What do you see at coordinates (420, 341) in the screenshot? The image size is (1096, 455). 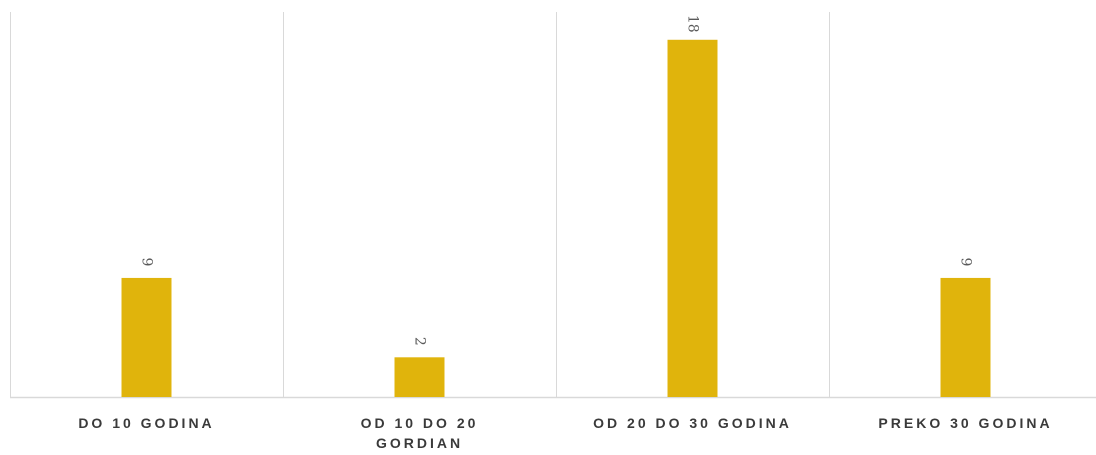 I see `data-label: 2` at bounding box center [420, 341].